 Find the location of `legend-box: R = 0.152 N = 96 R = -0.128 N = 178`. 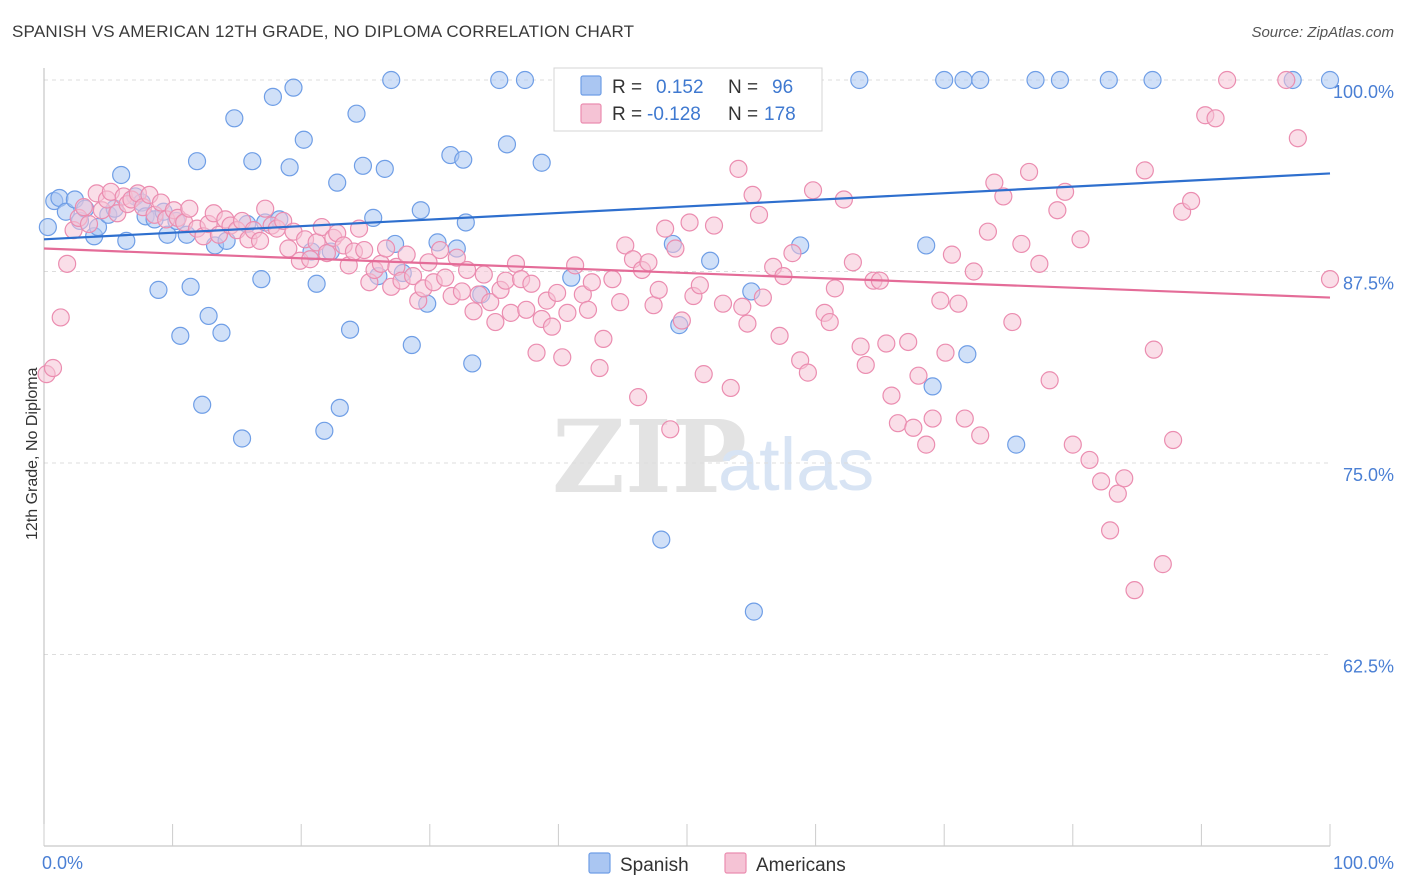

legend-box: R = 0.152 N = 96 R = -0.128 N = 178 is located at coordinates (688, 99).